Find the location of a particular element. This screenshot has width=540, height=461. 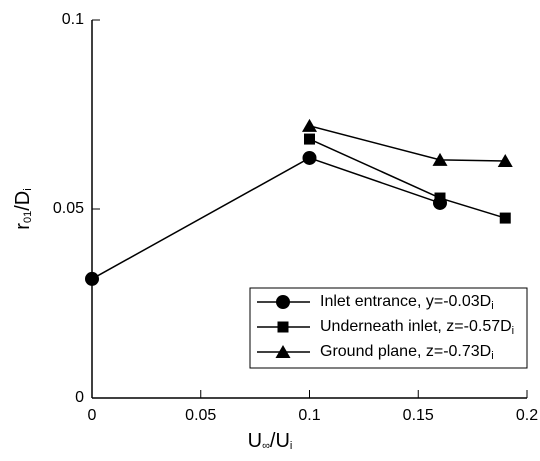

y-tick-label: 0.05 is located at coordinates (68, 208).